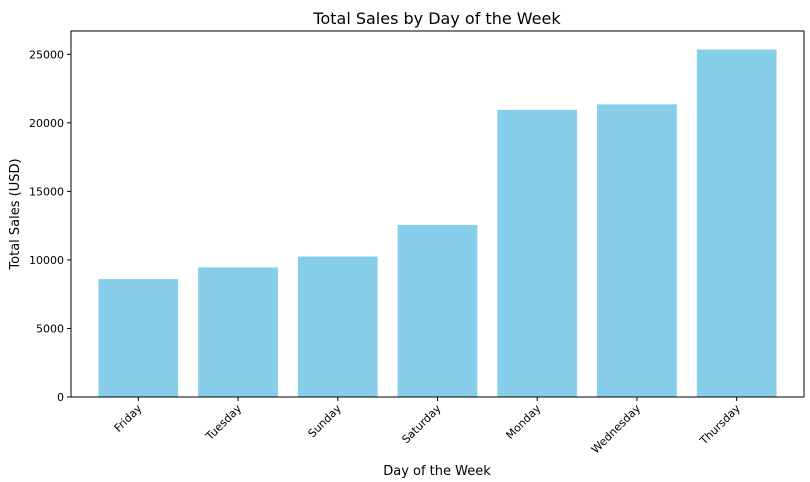 This screenshot has height=482, width=810. Describe the element at coordinates (46, 123) in the screenshot. I see `y-tick-label: 20000` at that location.